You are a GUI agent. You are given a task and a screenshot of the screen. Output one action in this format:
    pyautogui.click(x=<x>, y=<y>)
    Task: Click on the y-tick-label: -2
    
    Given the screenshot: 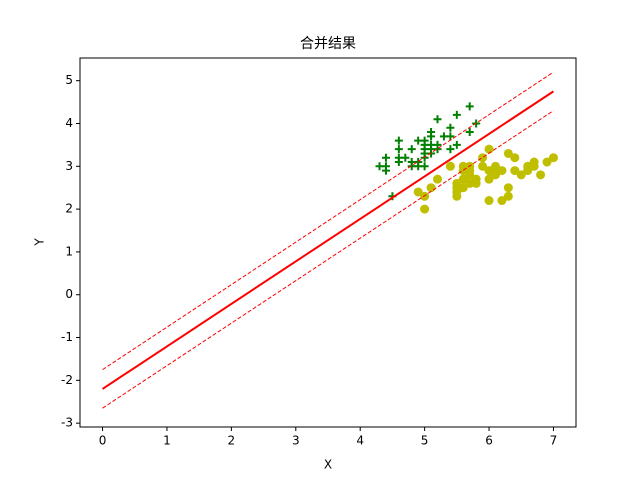 What is the action you would take?
    pyautogui.click(x=67, y=380)
    